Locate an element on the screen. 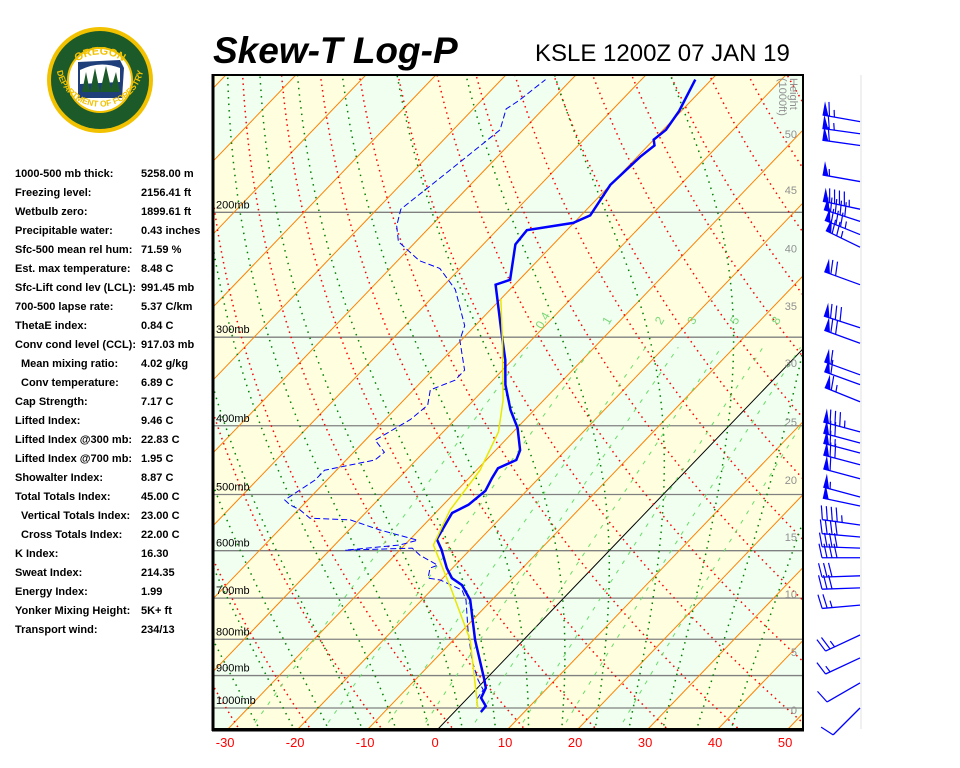 The width and height of the screenshot is (960, 768). stat-row: Total Totals Index: 45.00 C is located at coordinates (97, 500).